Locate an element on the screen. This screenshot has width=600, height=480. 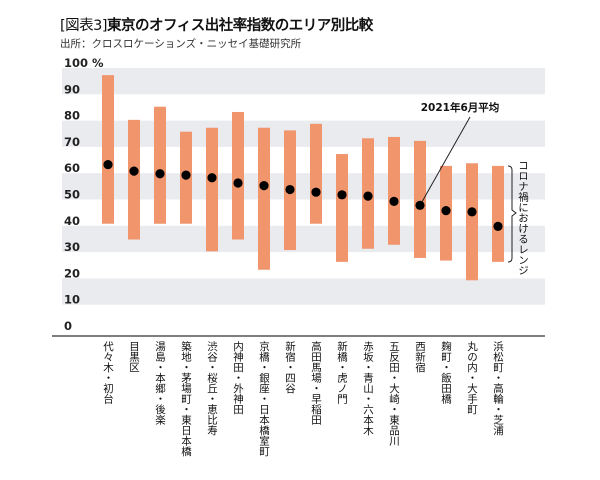
y-tick-label: 30 is located at coordinates (72, 247).